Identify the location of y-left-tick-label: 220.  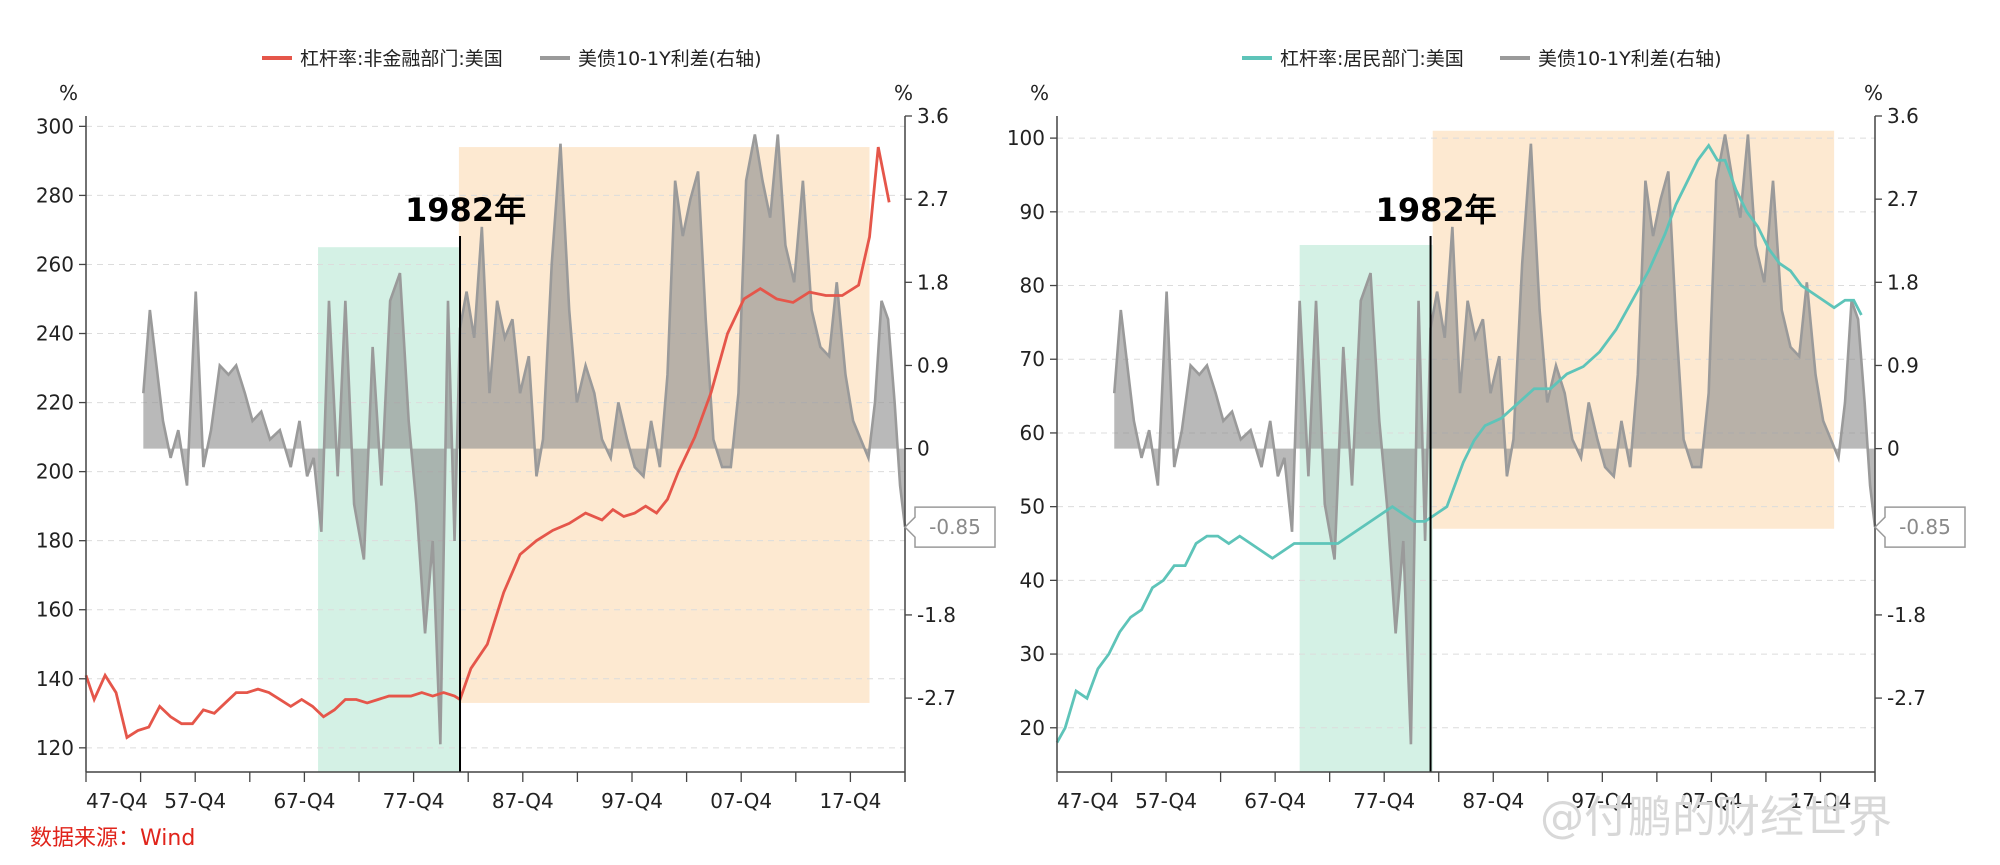
(55, 403).